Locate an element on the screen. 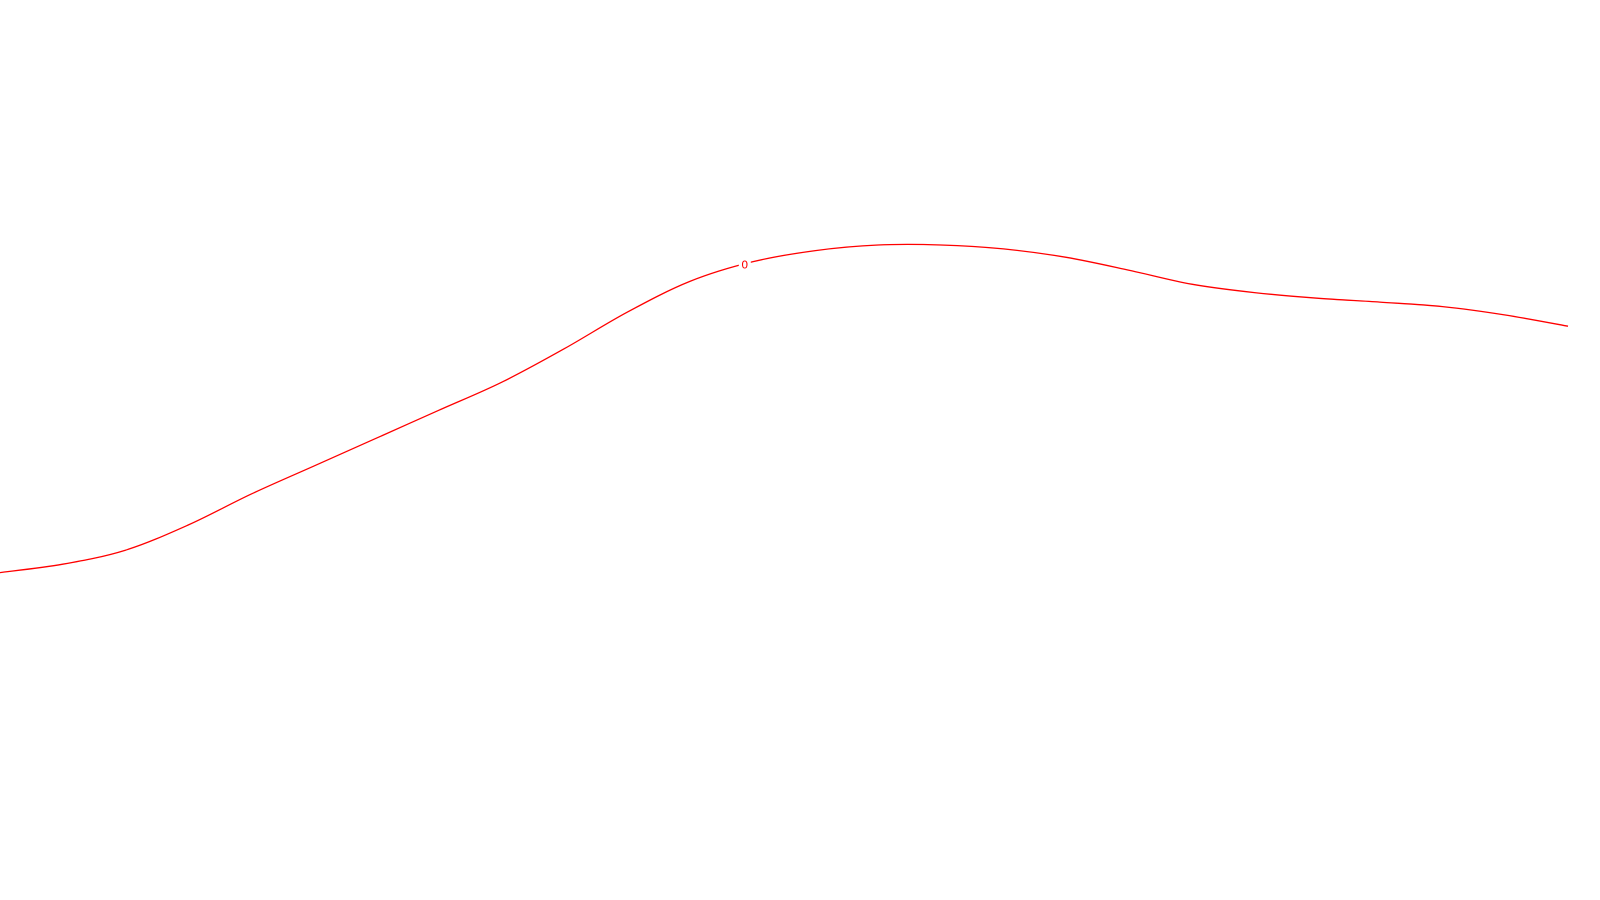 The width and height of the screenshot is (1600, 900). contour-label: 0 is located at coordinates (744, 264).